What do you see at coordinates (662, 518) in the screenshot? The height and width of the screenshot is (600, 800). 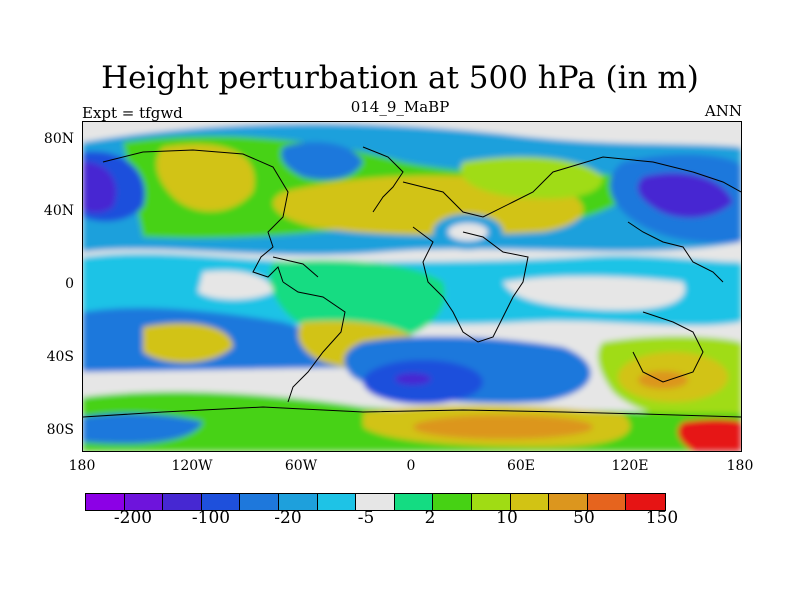 I see `legend-label: 150` at bounding box center [662, 518].